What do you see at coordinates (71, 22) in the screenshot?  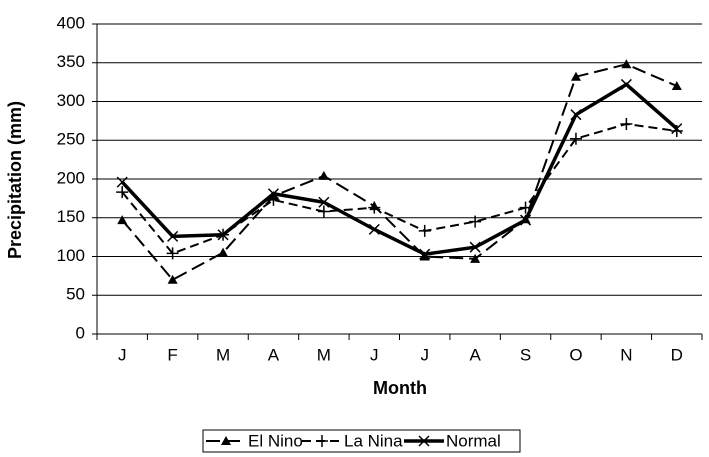 I see `y-tick-label: 400` at bounding box center [71, 22].